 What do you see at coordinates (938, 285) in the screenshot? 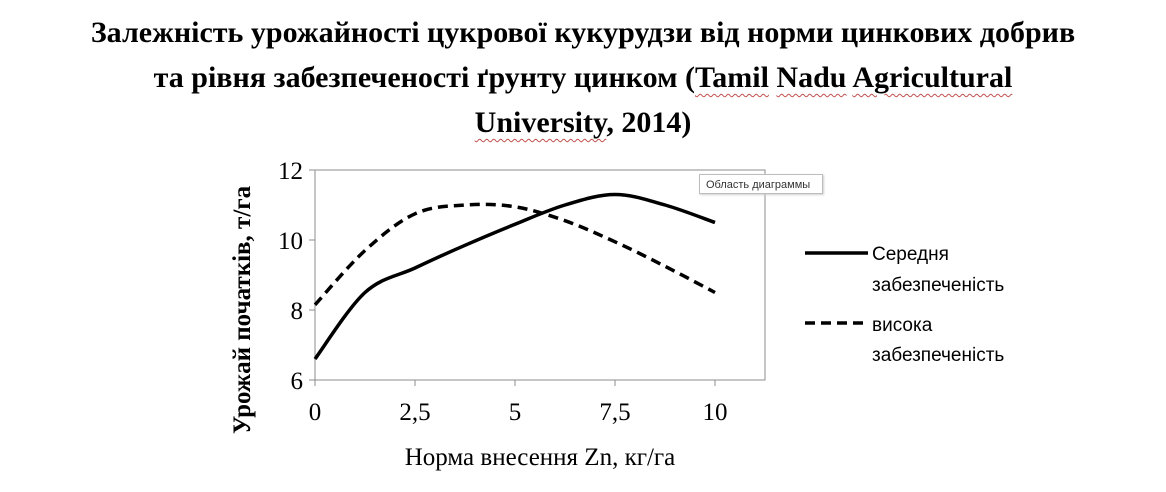
I see `legend-series-1-line2: забезпеченість` at bounding box center [938, 285].